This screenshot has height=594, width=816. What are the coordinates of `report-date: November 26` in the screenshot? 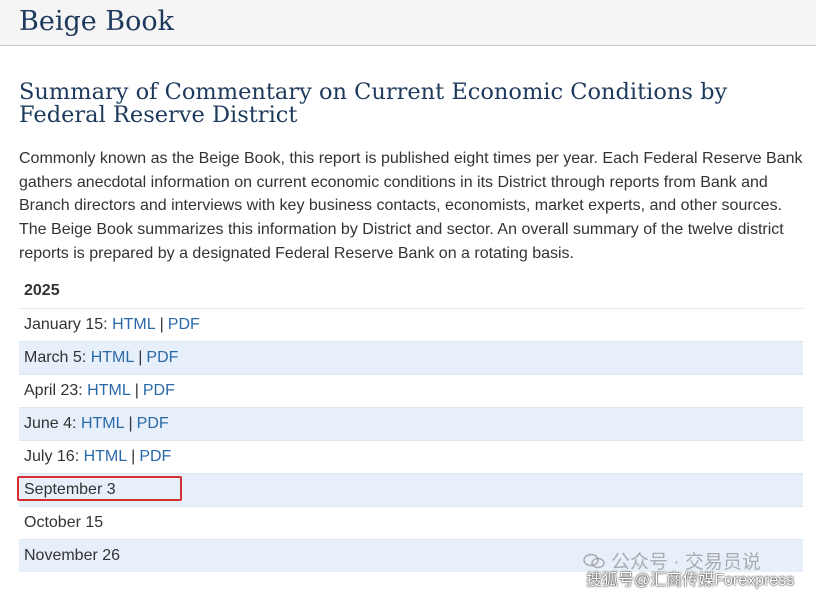 It's located at (72, 555).